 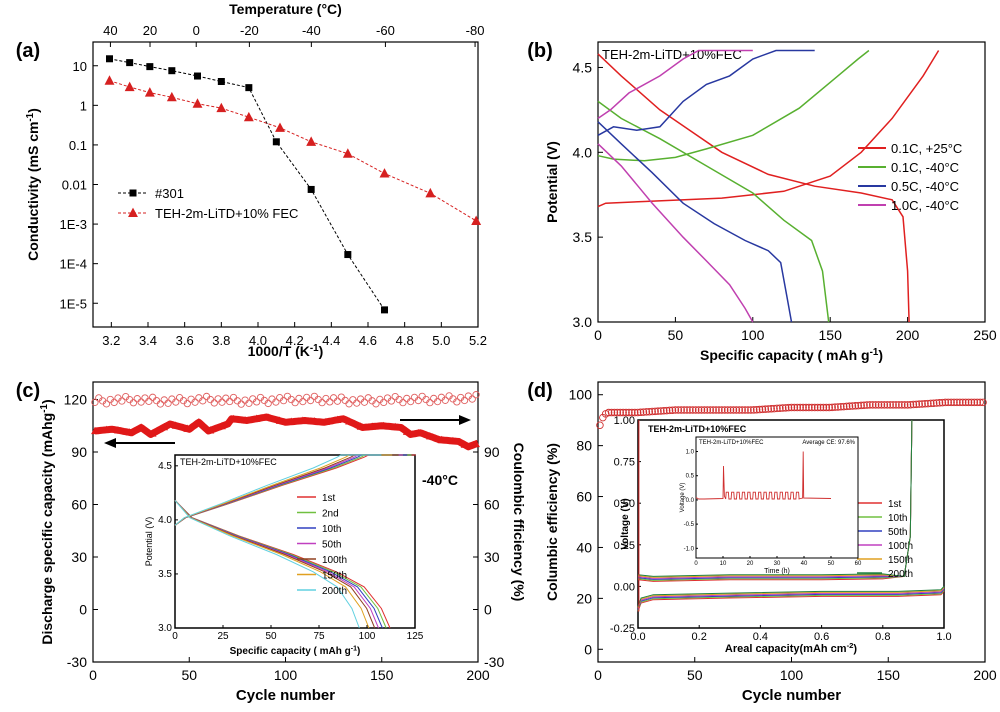 I want to click on top-tick-label: 40, so click(x=110, y=30).